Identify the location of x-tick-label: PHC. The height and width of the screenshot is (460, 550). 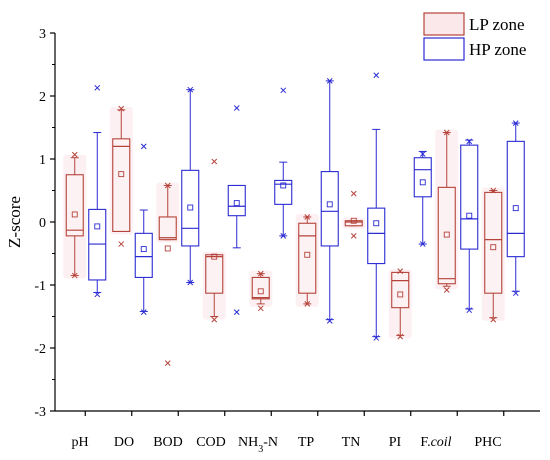
(487, 442).